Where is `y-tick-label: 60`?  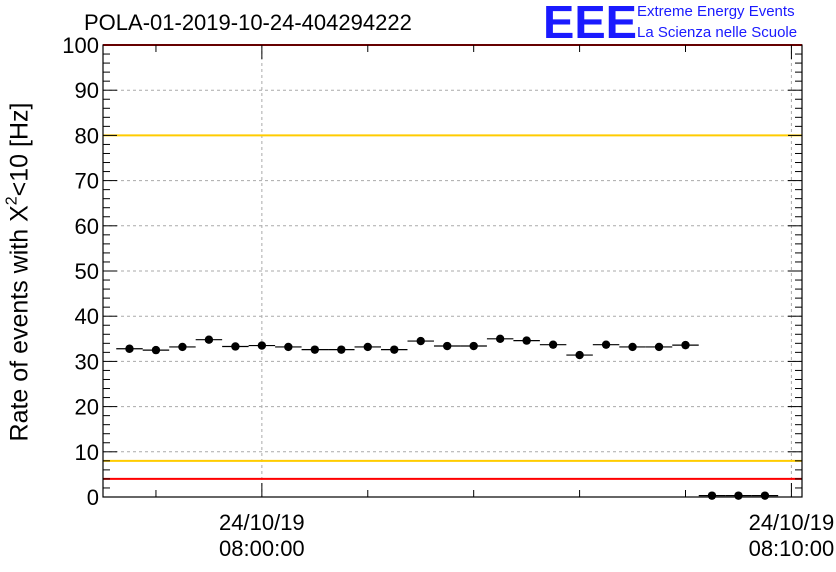 y-tick-label: 60 is located at coordinates (87, 226).